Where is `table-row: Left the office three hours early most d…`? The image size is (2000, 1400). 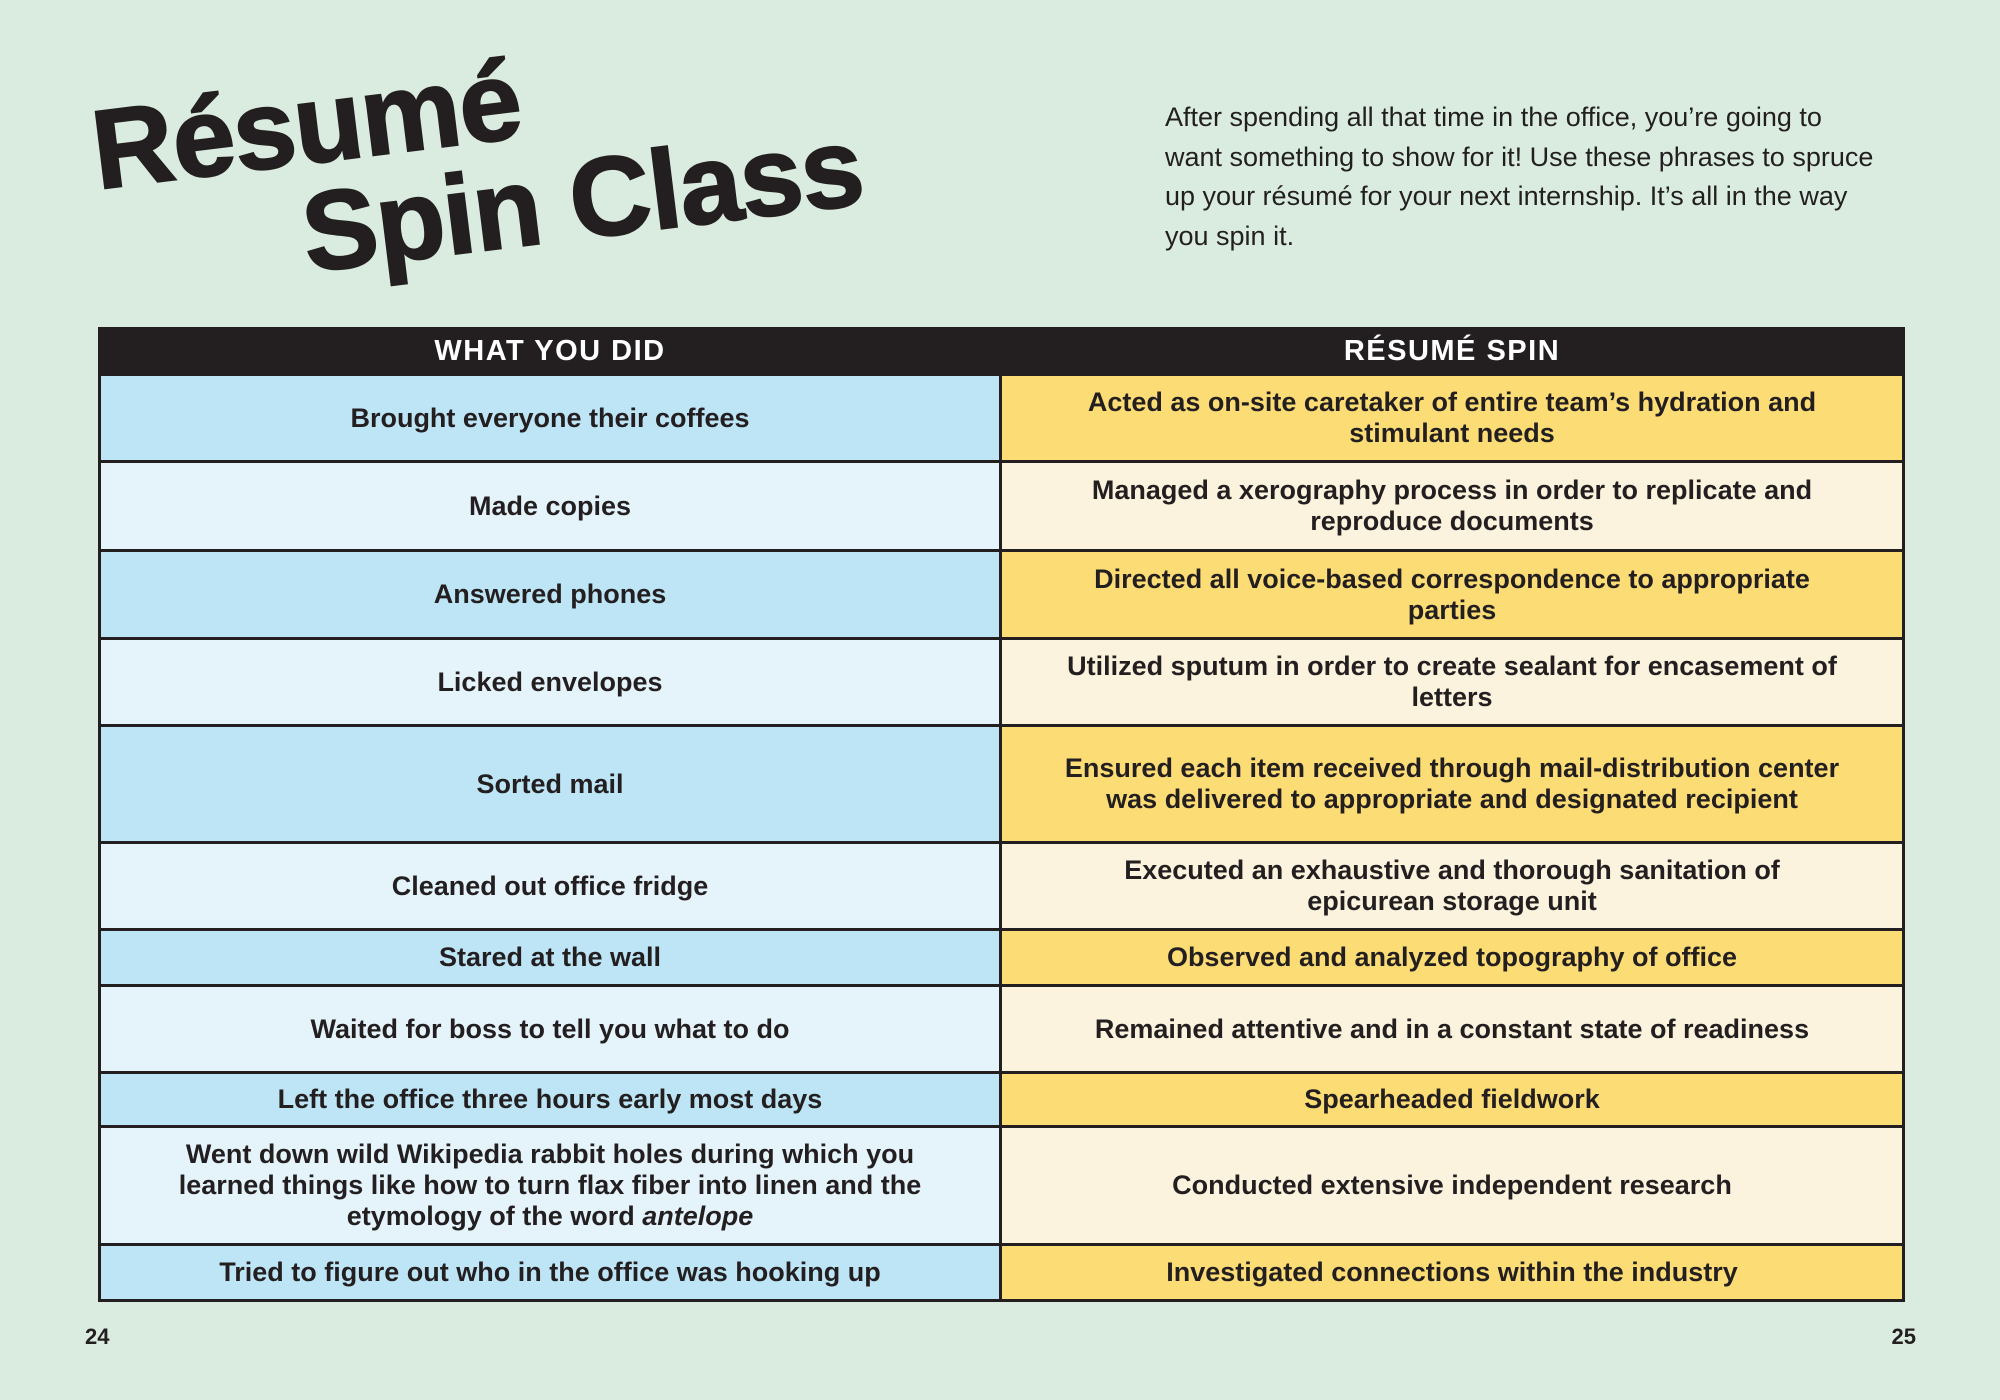
table-row: Left the office three hours early most d… is located at coordinates (1001, 1099).